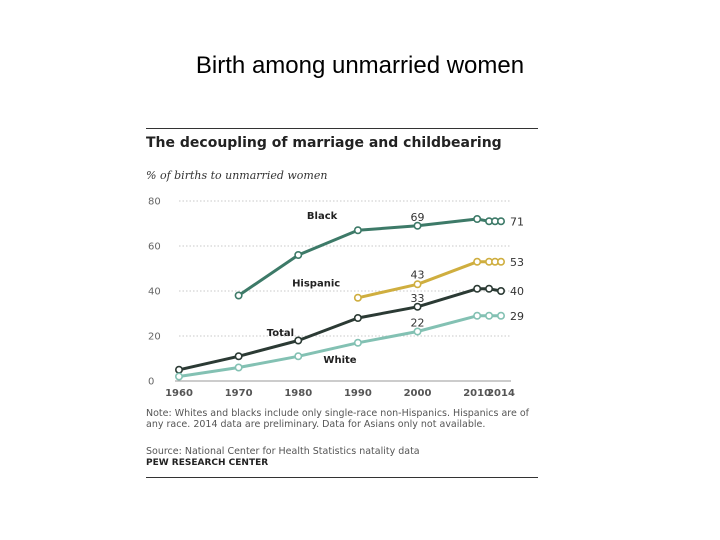  I want to click on data-point-total-1960, so click(178, 369).